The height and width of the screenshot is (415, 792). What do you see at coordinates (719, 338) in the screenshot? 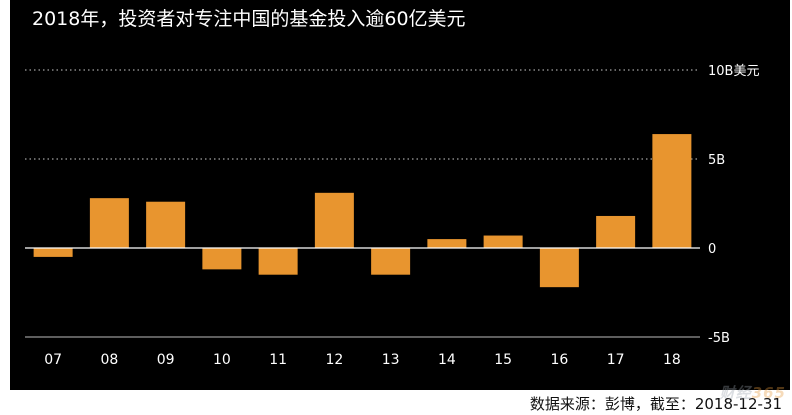
I see `y-tick-label: -5B` at bounding box center [719, 338].